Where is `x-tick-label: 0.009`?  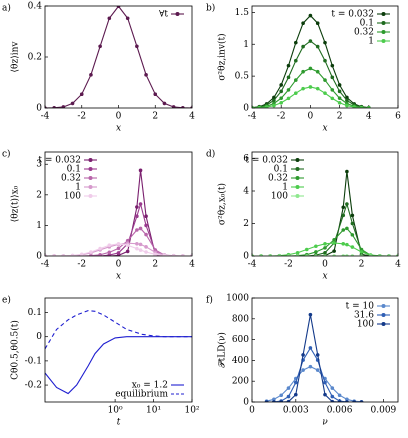
x-tick-label: 0.009 is located at coordinates (384, 411).